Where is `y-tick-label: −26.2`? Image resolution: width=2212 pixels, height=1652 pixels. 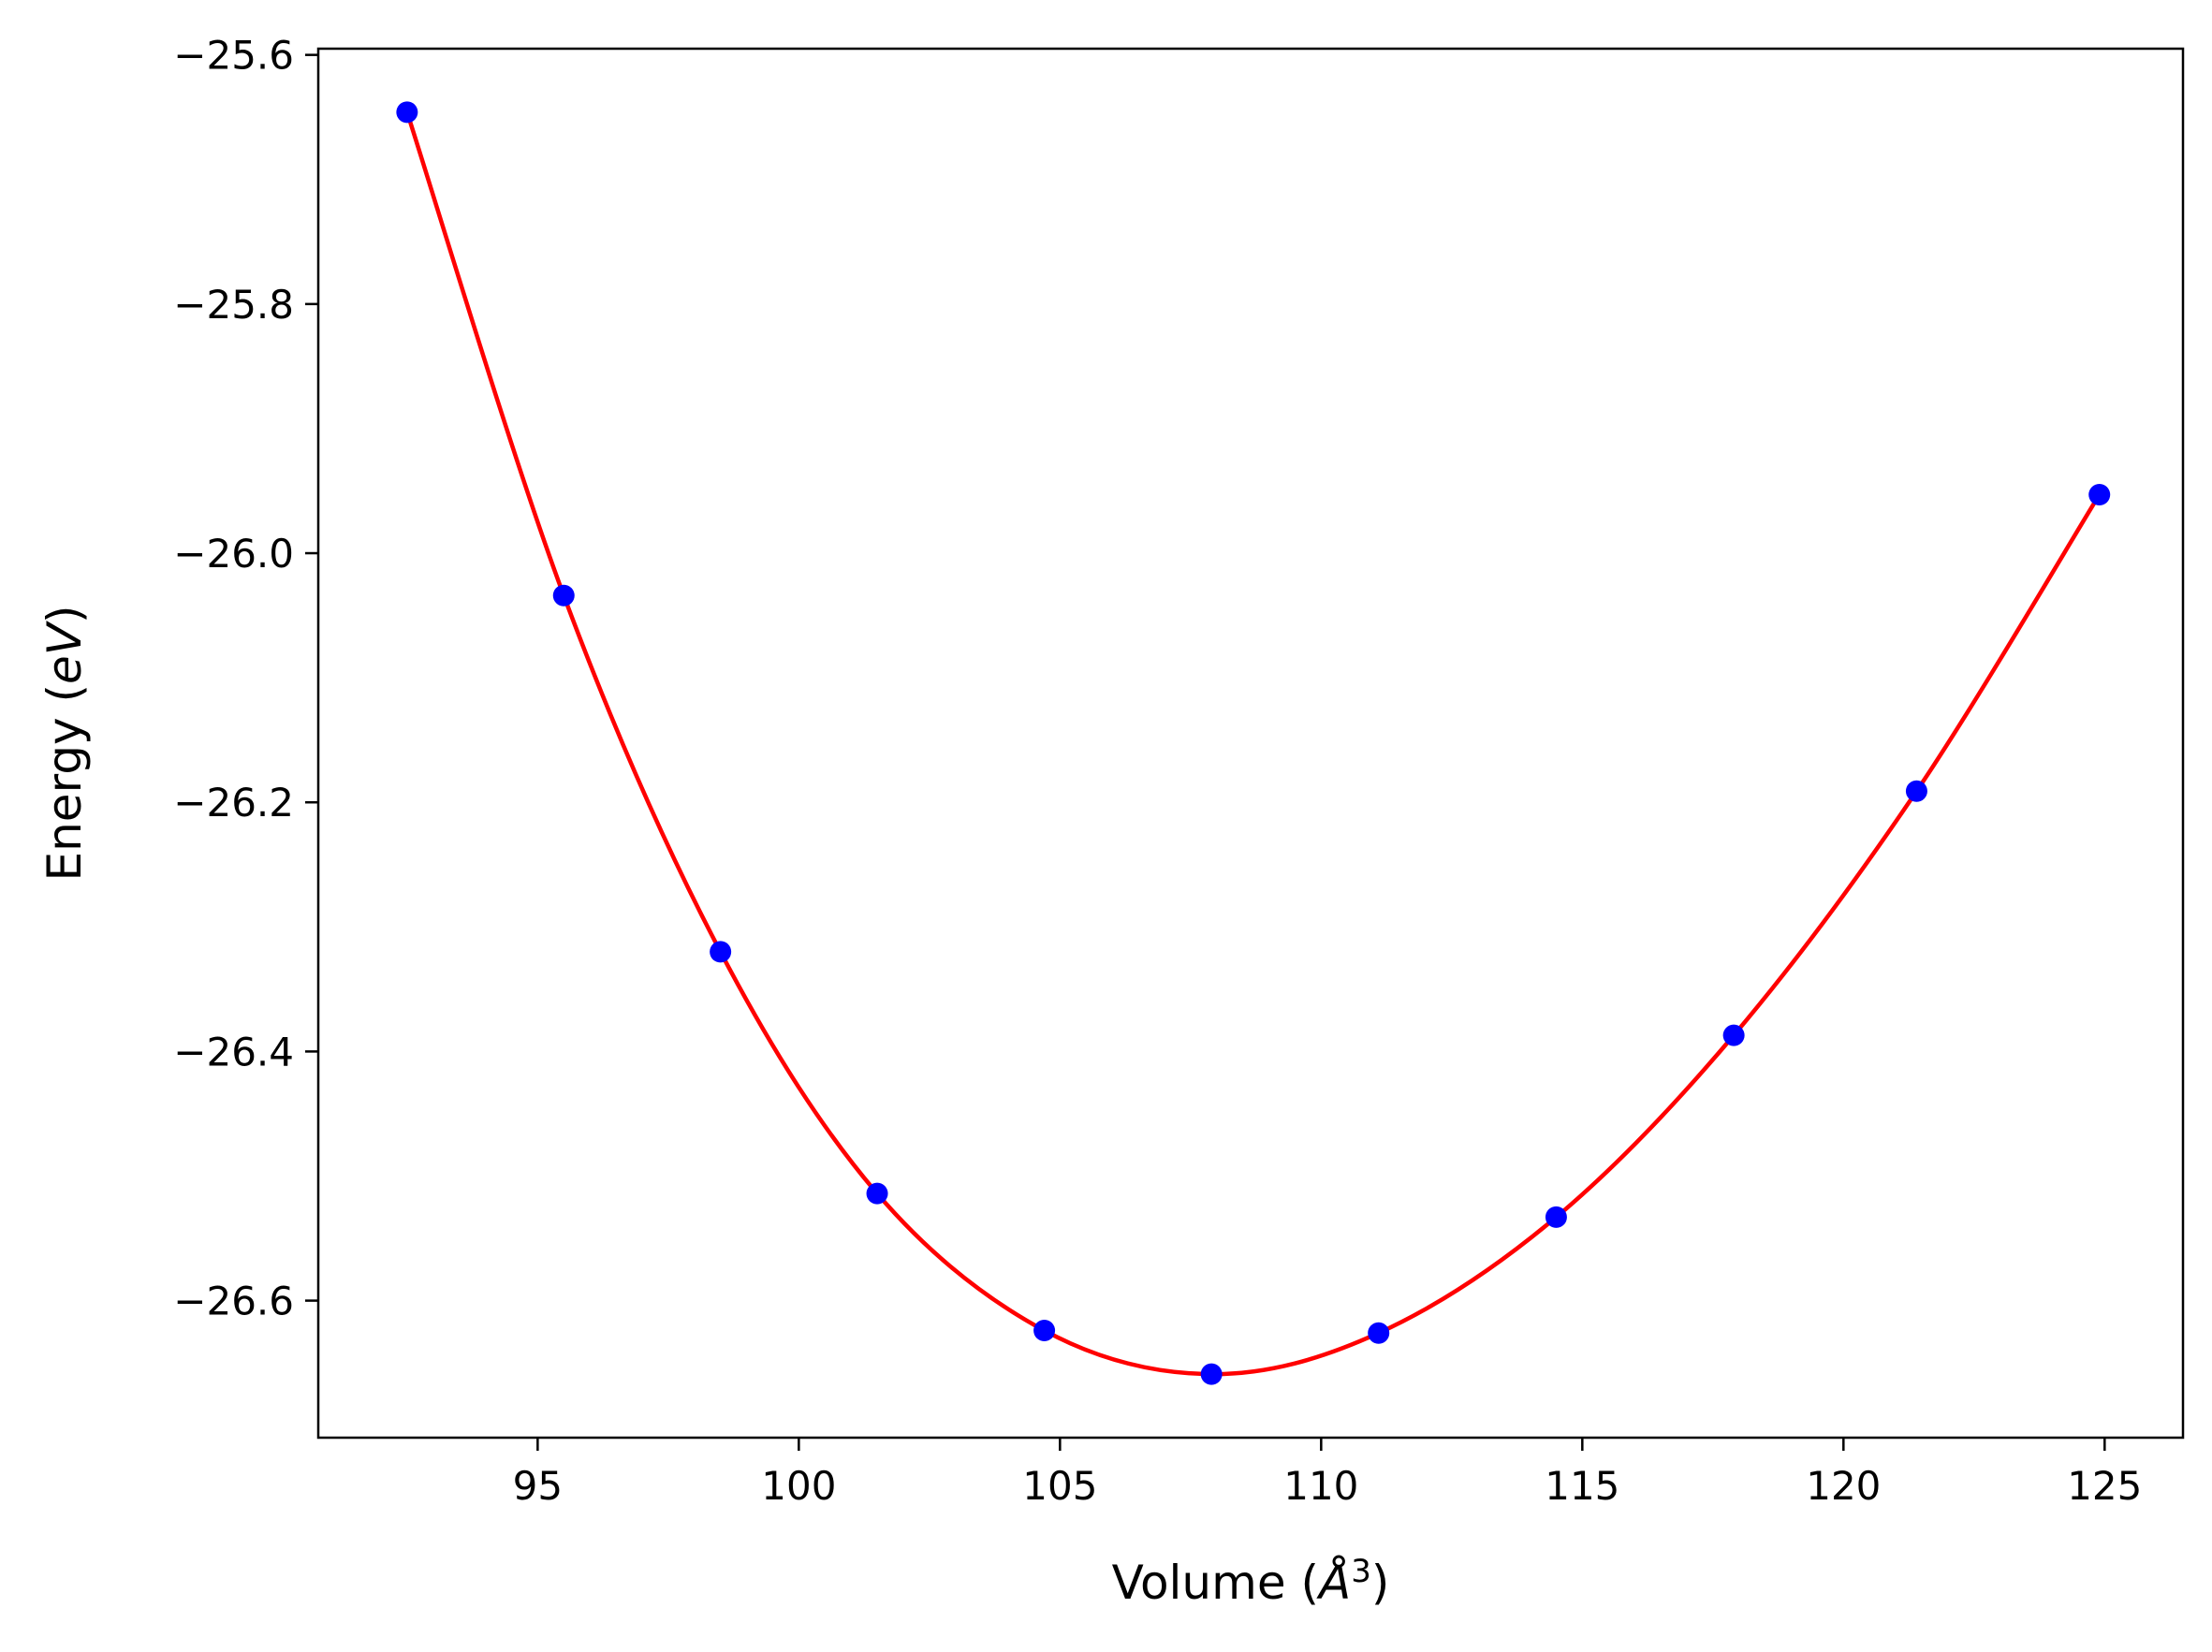
y-tick-label: −26.2 is located at coordinates (233, 803).